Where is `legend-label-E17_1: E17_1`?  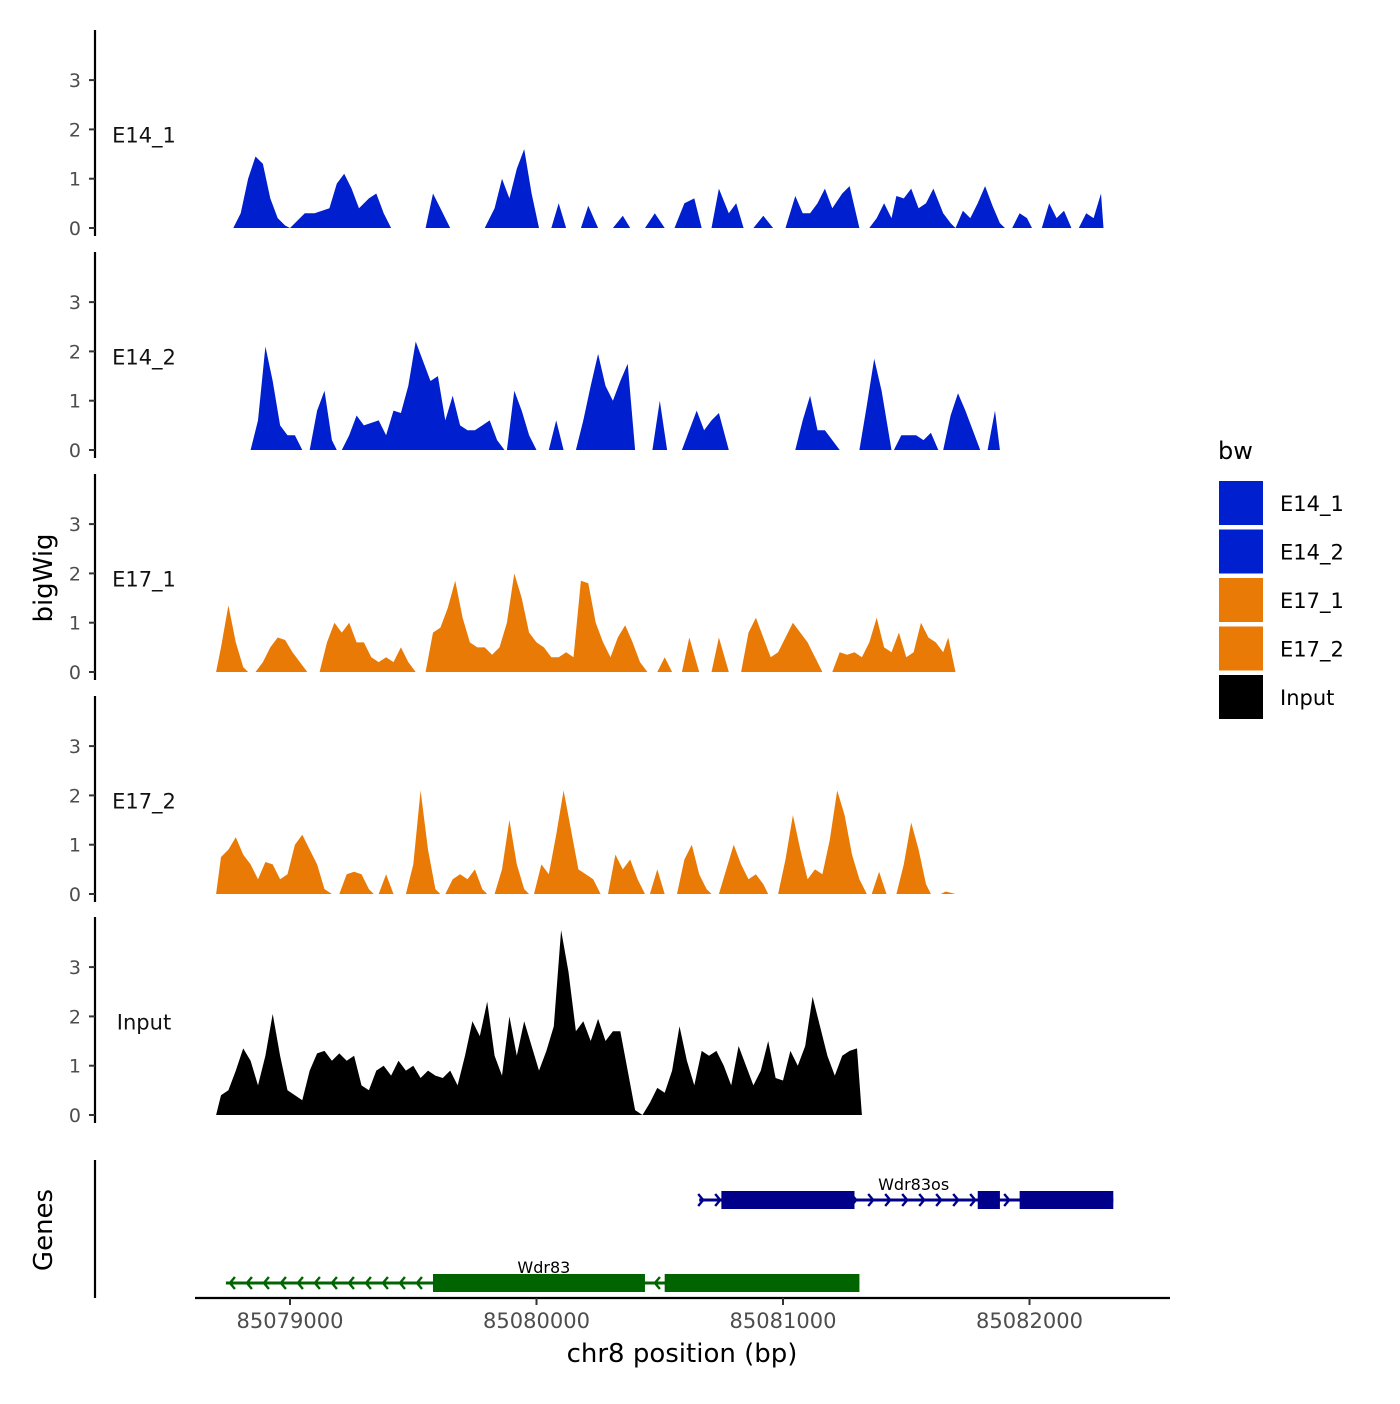
legend-label-E17_1: E17_1 is located at coordinates (1312, 601).